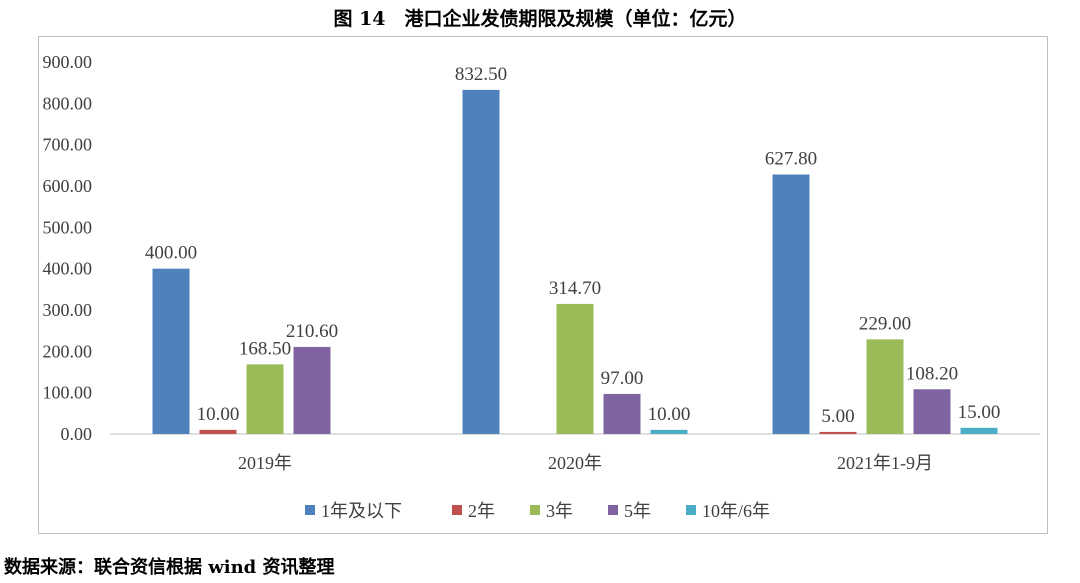 The width and height of the screenshot is (1080, 583). I want to click on legend-label: 5年, so click(637, 511).